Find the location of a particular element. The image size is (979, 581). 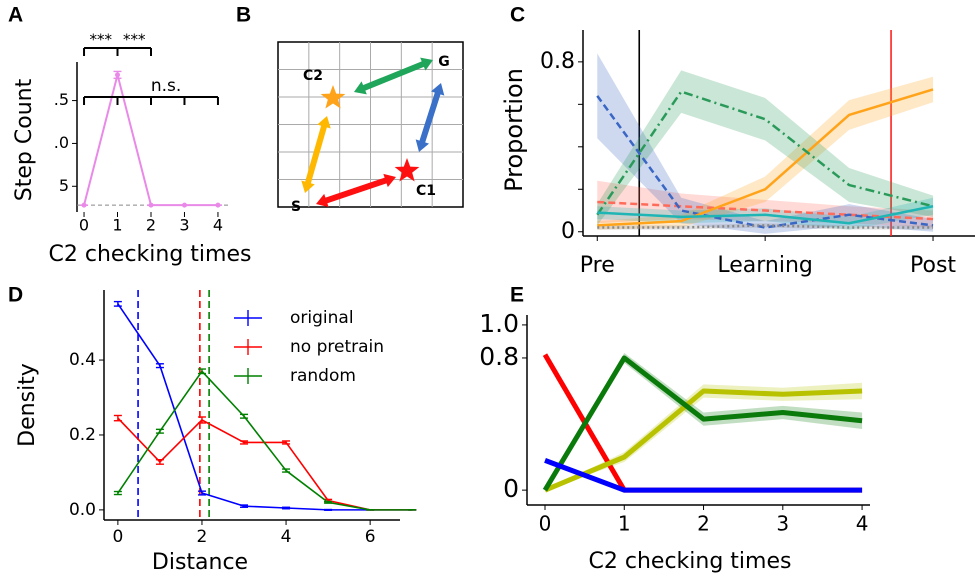

x-tick-label: Learning is located at coordinates (765, 265).